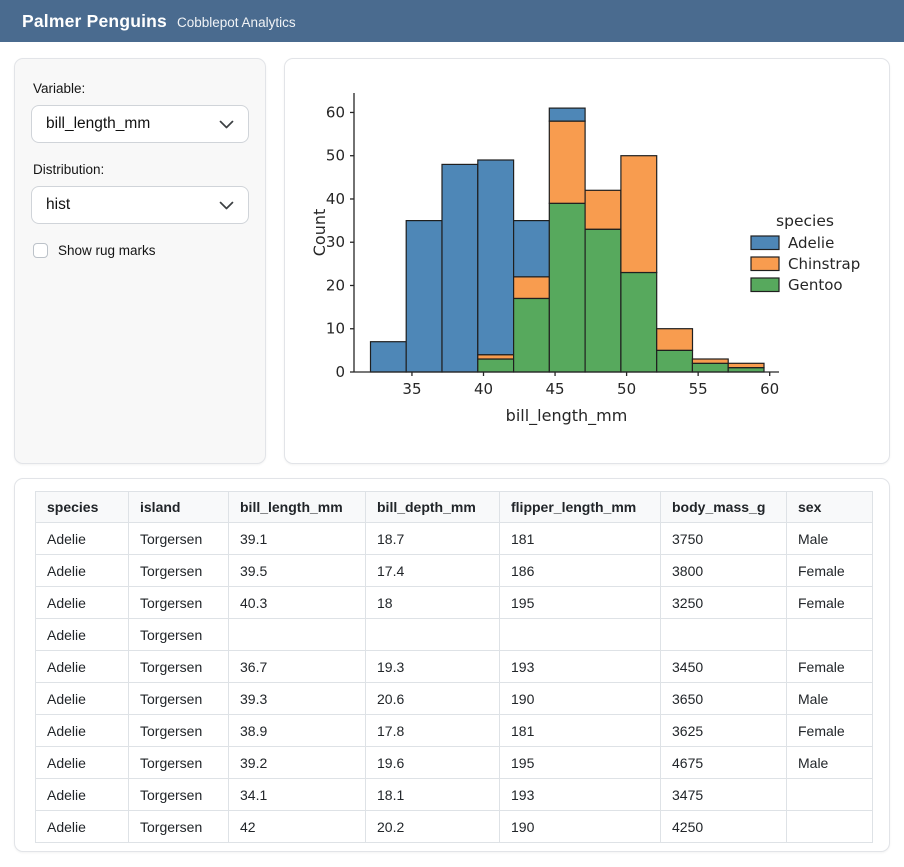 Image resolution: width=904 pixels, height=867 pixels. I want to click on table-row: Adelie Torgersen 42 20.2 190 4250, so click(454, 826).